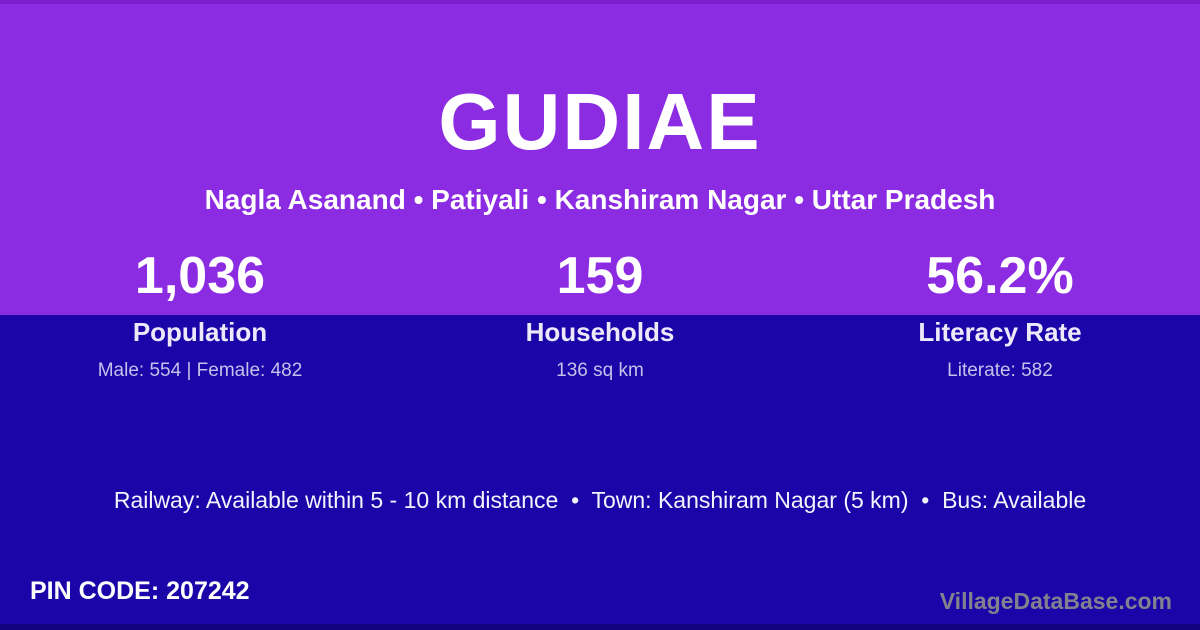  What do you see at coordinates (208, 591) in the screenshot?
I see `pin-code-value: 207242` at bounding box center [208, 591].